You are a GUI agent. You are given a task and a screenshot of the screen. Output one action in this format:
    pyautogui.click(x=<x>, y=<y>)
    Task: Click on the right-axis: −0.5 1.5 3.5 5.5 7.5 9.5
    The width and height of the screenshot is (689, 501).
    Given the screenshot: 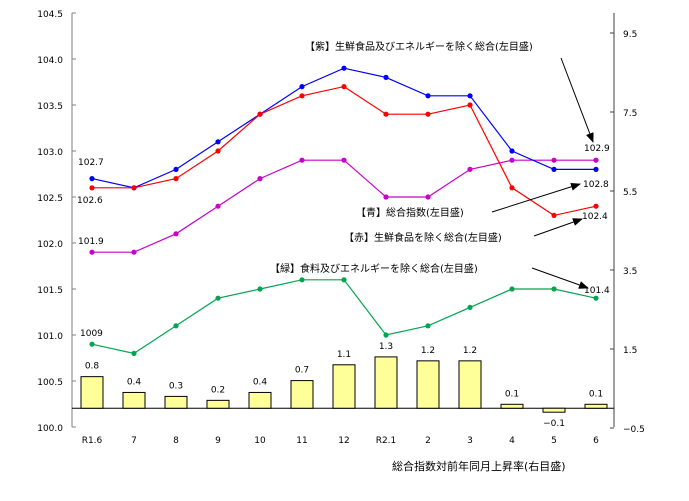 What is the action you would take?
    pyautogui.click(x=627, y=224)
    